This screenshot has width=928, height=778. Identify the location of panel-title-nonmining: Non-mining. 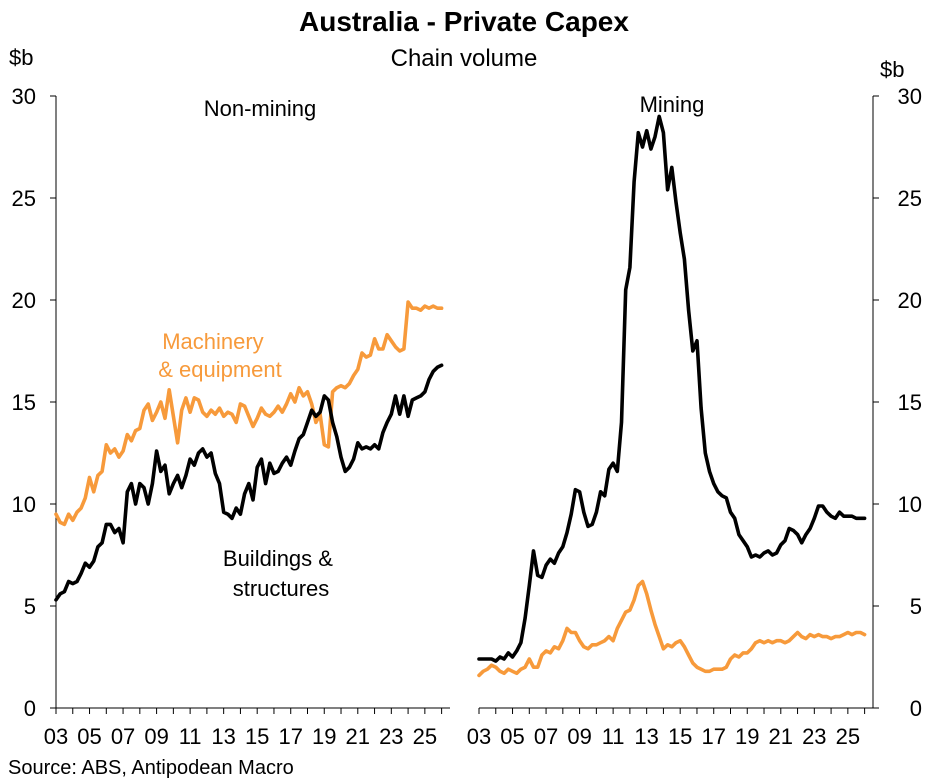
(260, 108).